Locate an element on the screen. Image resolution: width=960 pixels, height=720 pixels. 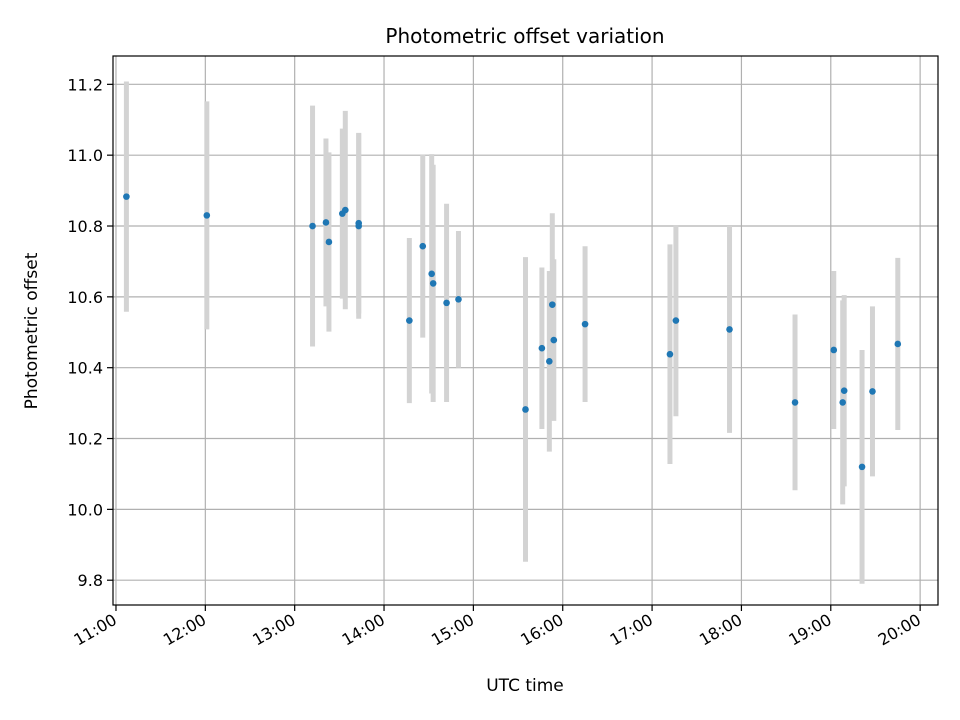
y-axis-ticks: 9.8 10.0 10.2 10.4 10.6 10.8 11.0 11.2 is located at coordinates (90, 332).